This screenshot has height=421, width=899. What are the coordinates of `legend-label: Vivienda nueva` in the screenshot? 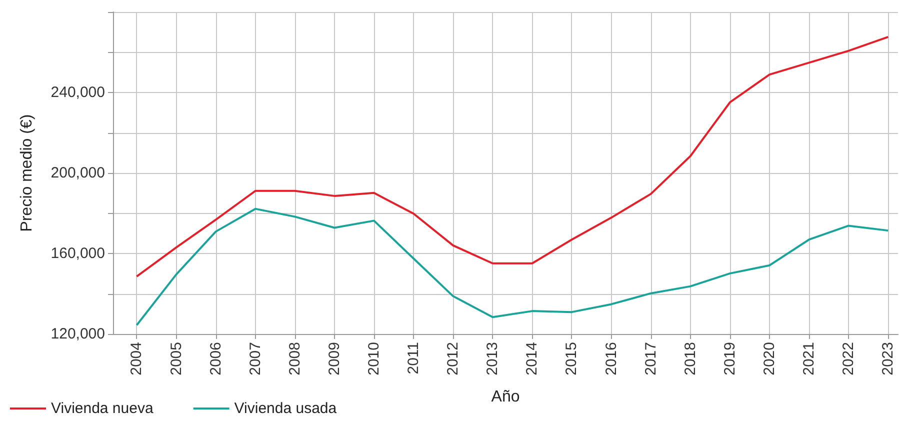 It's located at (102, 408).